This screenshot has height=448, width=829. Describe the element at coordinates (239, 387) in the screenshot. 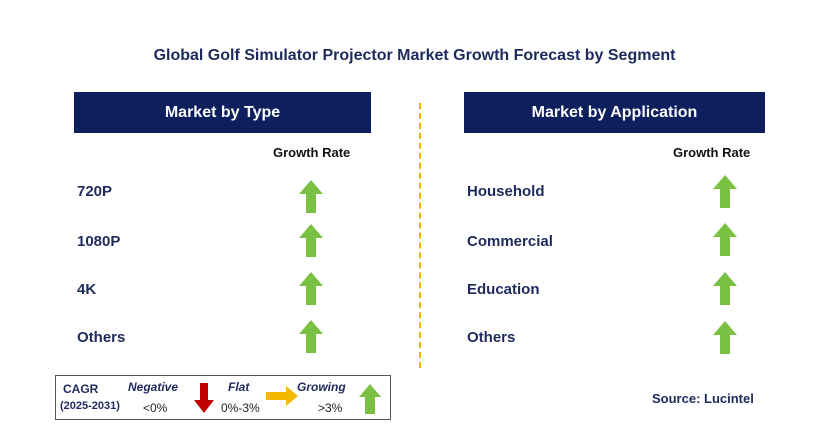

I see `legend-flat-label: Flat` at that location.